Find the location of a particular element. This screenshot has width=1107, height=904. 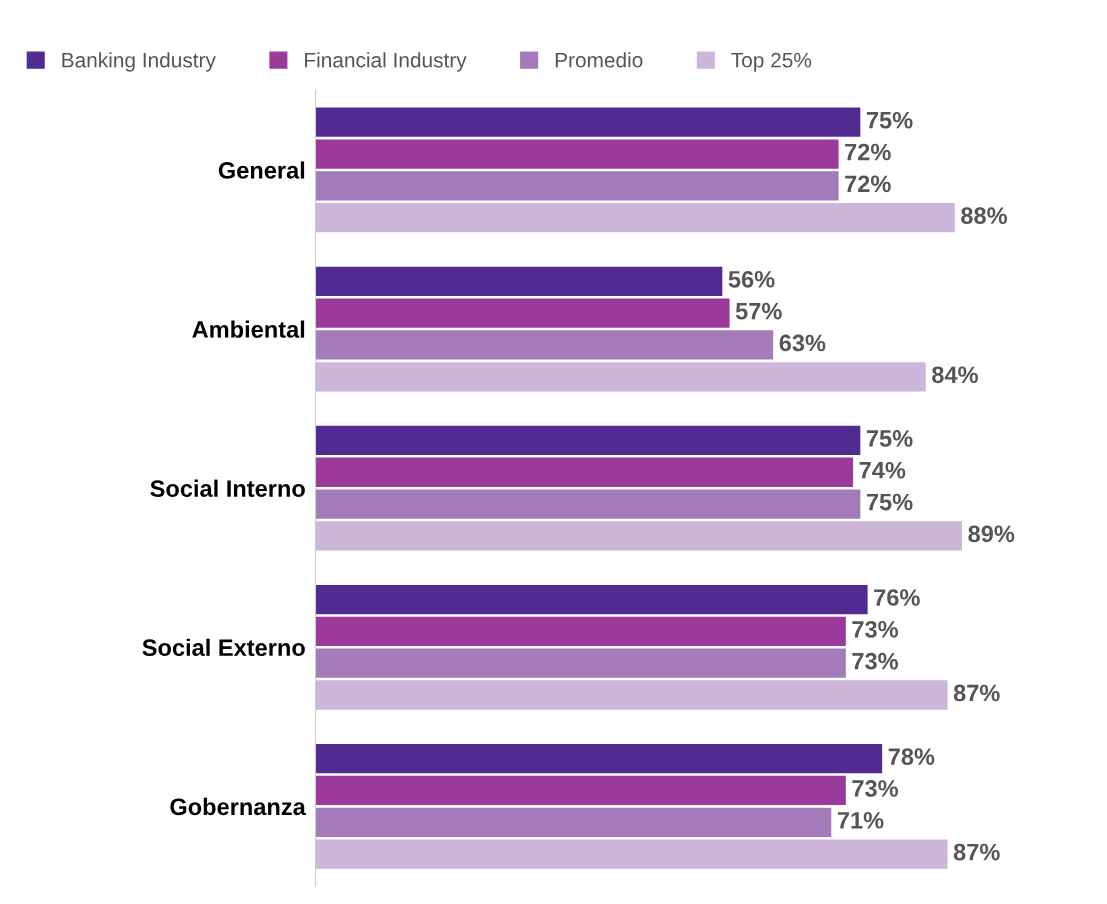

data-label: 71% is located at coordinates (860, 820).